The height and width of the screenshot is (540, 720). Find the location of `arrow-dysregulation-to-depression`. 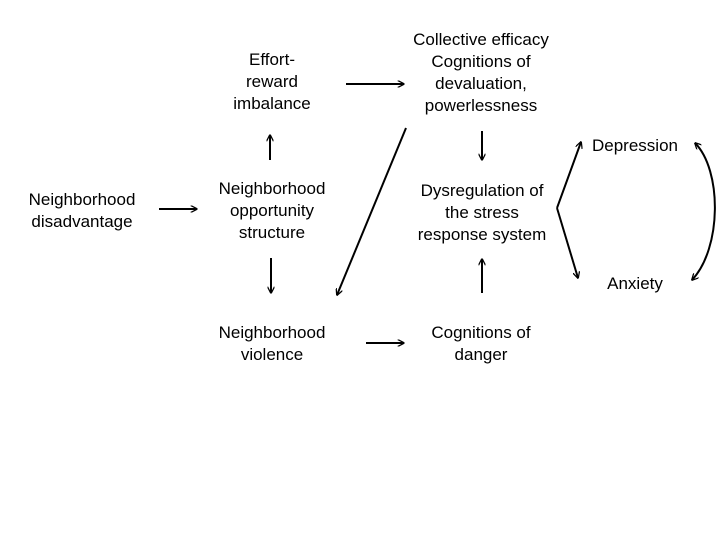

arrow-dysregulation-to-depression is located at coordinates (568, 175).